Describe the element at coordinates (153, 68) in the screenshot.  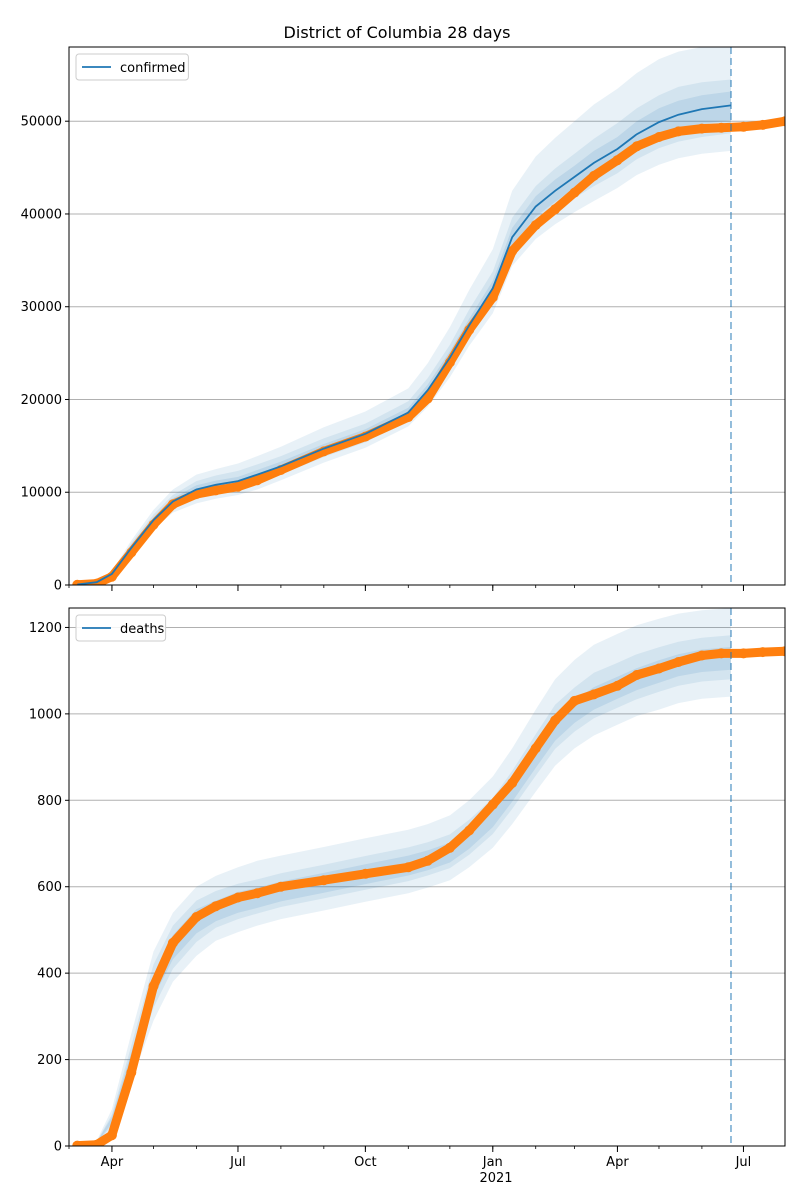
I see `legend-label: confirmed` at that location.